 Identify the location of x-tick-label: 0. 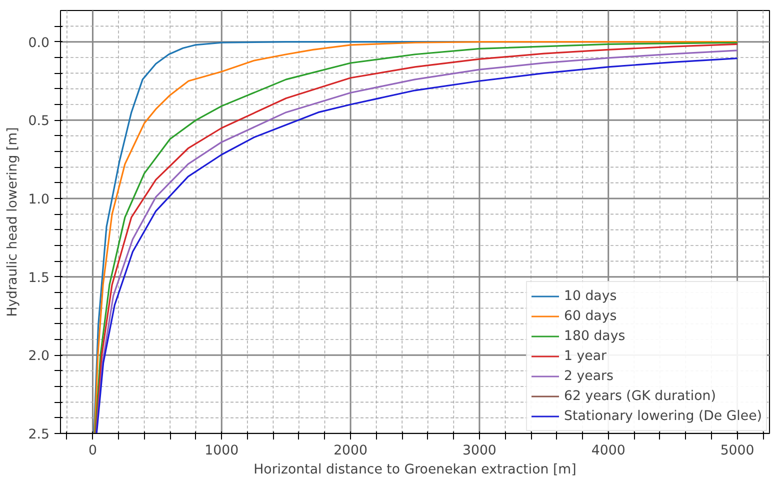
(92, 451).